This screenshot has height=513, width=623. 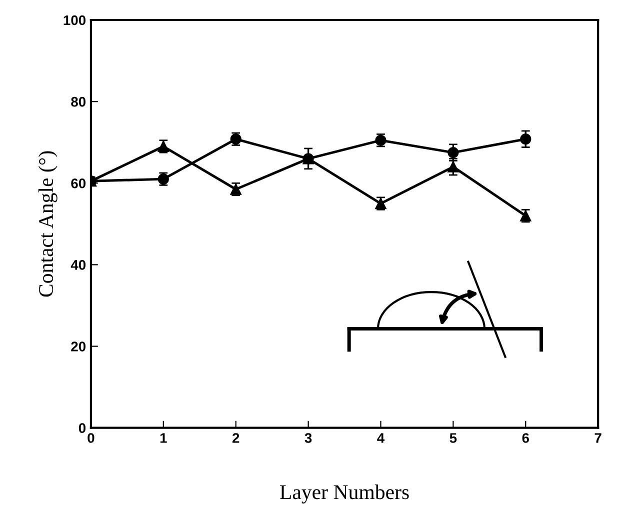 What do you see at coordinates (236, 438) in the screenshot?
I see `x-tick-label: 2` at bounding box center [236, 438].